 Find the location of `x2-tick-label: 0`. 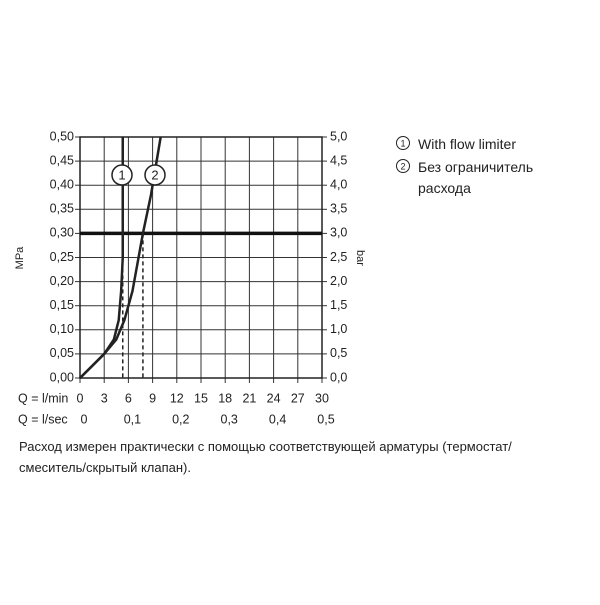

x2-tick-label: 0 is located at coordinates (84, 419).